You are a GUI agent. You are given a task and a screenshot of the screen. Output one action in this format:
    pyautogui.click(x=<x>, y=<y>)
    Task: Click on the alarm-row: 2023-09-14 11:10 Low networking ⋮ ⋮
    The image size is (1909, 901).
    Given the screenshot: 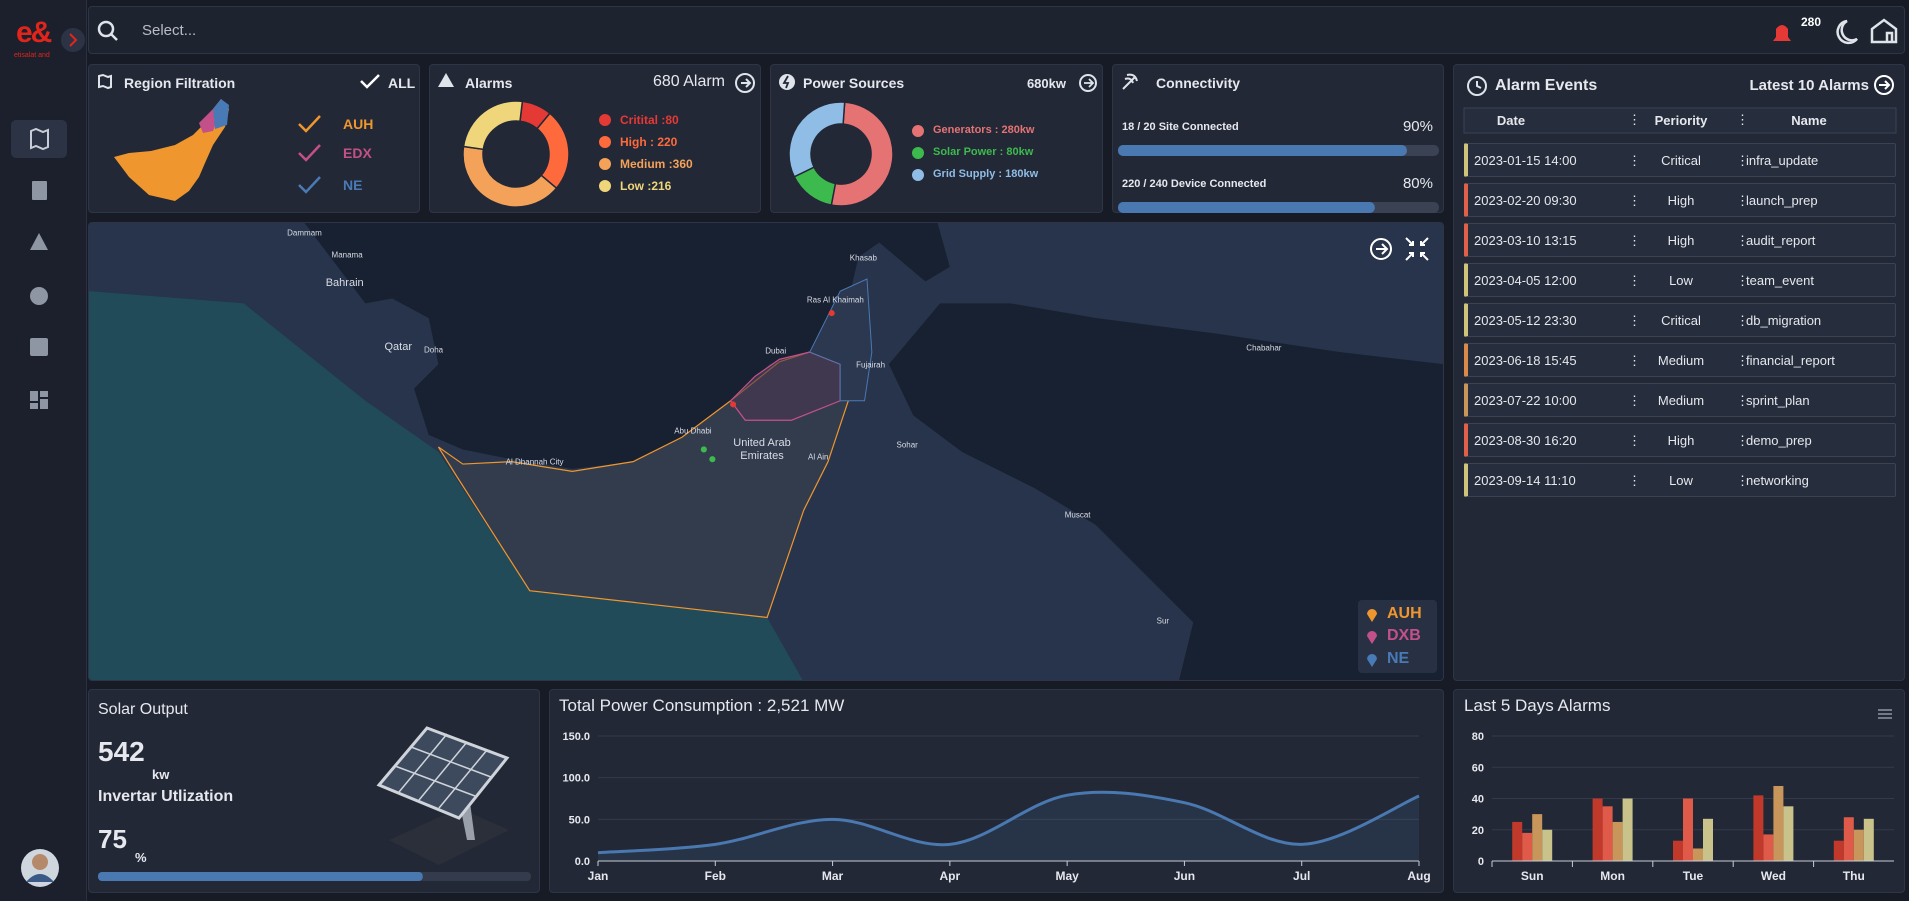 What is the action you would take?
    pyautogui.click(x=1680, y=480)
    